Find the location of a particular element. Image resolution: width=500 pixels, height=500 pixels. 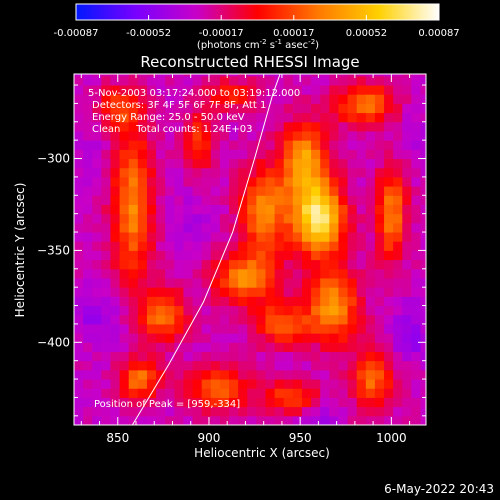

annotation-detectors: Detectors: 3F 4F 5F 6F 7F 8F, Att 1 is located at coordinates (179, 105).